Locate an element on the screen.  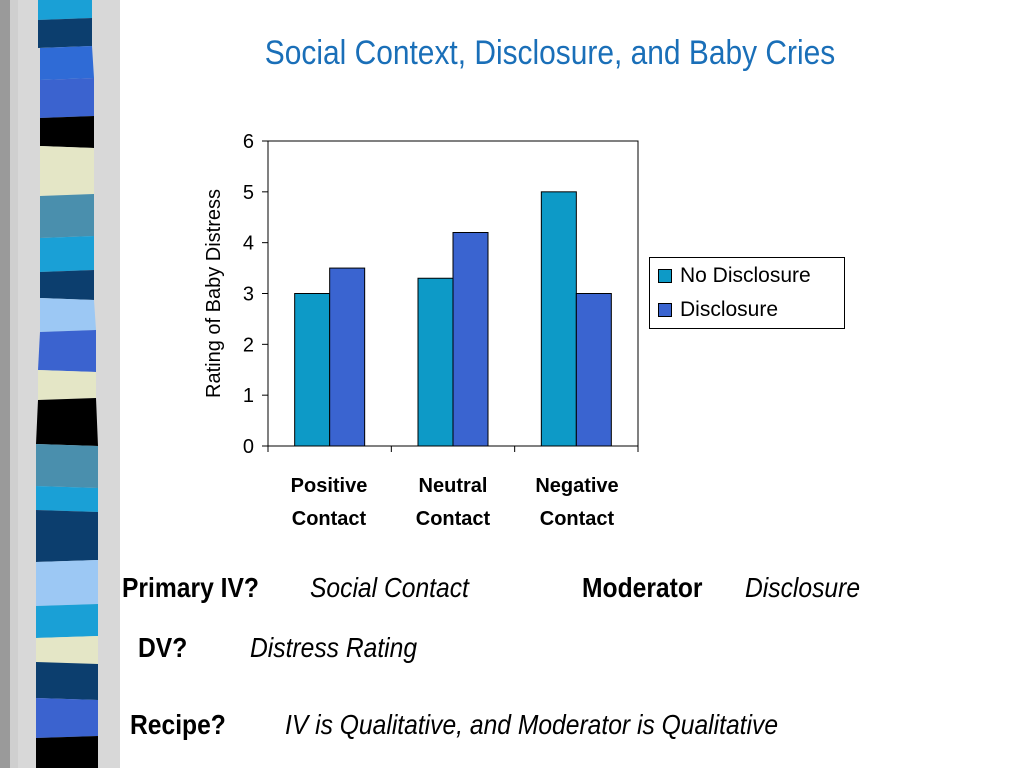
dv-row: DV? is located at coordinates (162, 648).